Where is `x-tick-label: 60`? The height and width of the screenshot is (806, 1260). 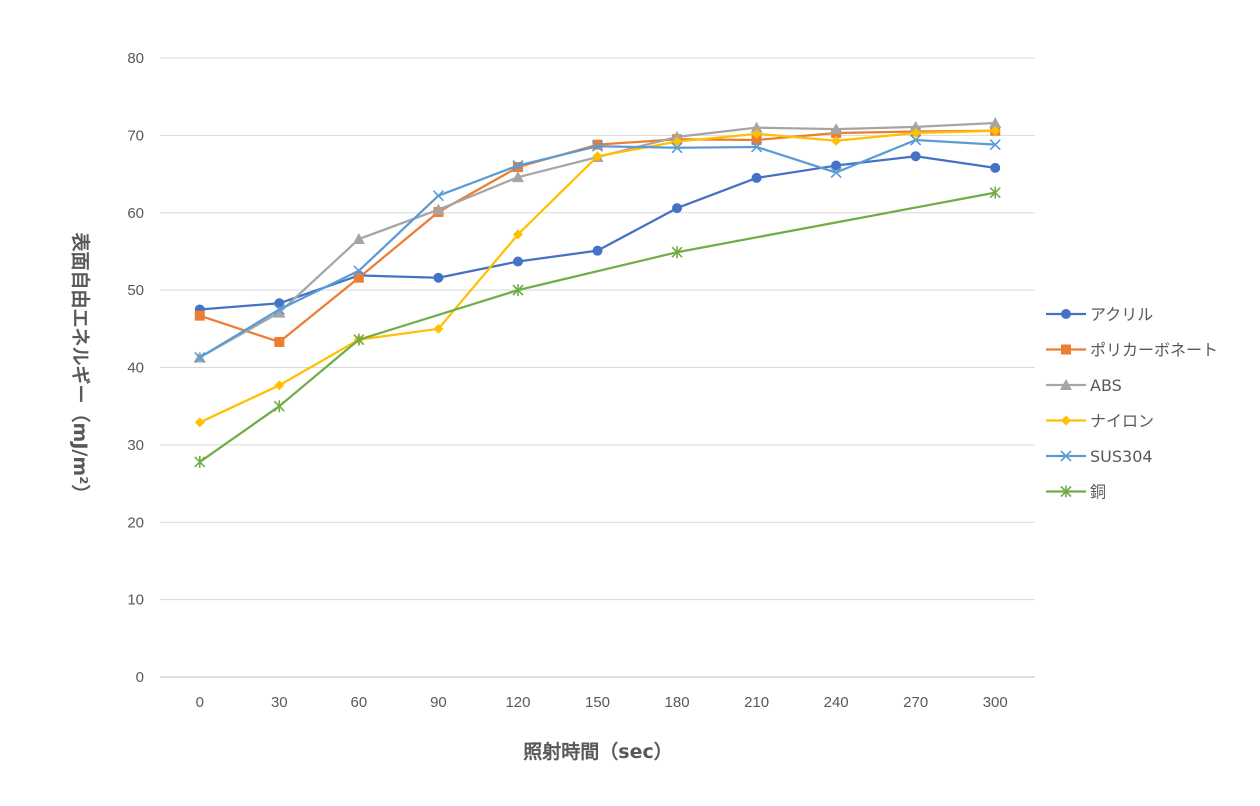
x-tick-label: 60 is located at coordinates (359, 702).